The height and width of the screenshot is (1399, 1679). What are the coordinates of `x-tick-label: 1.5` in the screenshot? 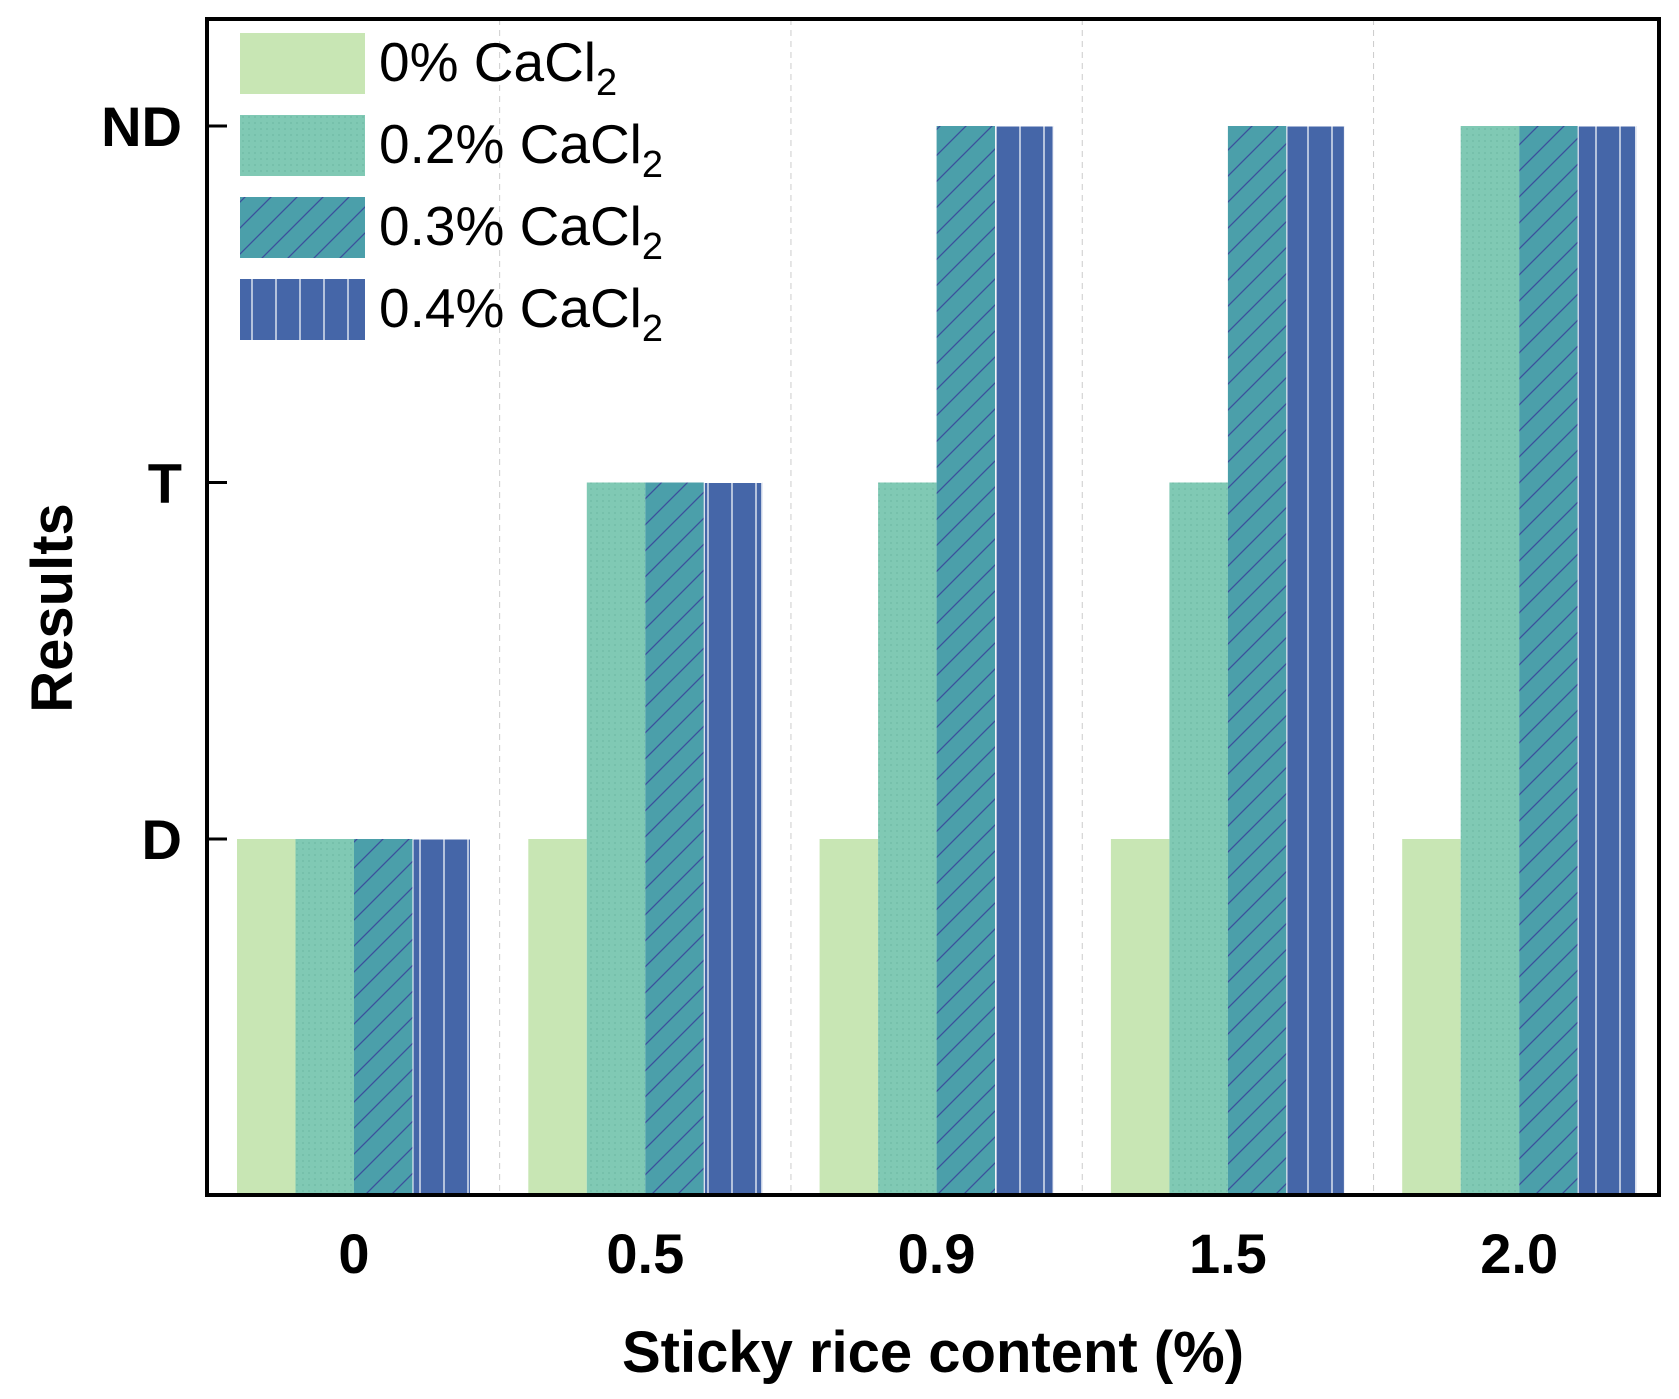 It's located at (1228, 1253).